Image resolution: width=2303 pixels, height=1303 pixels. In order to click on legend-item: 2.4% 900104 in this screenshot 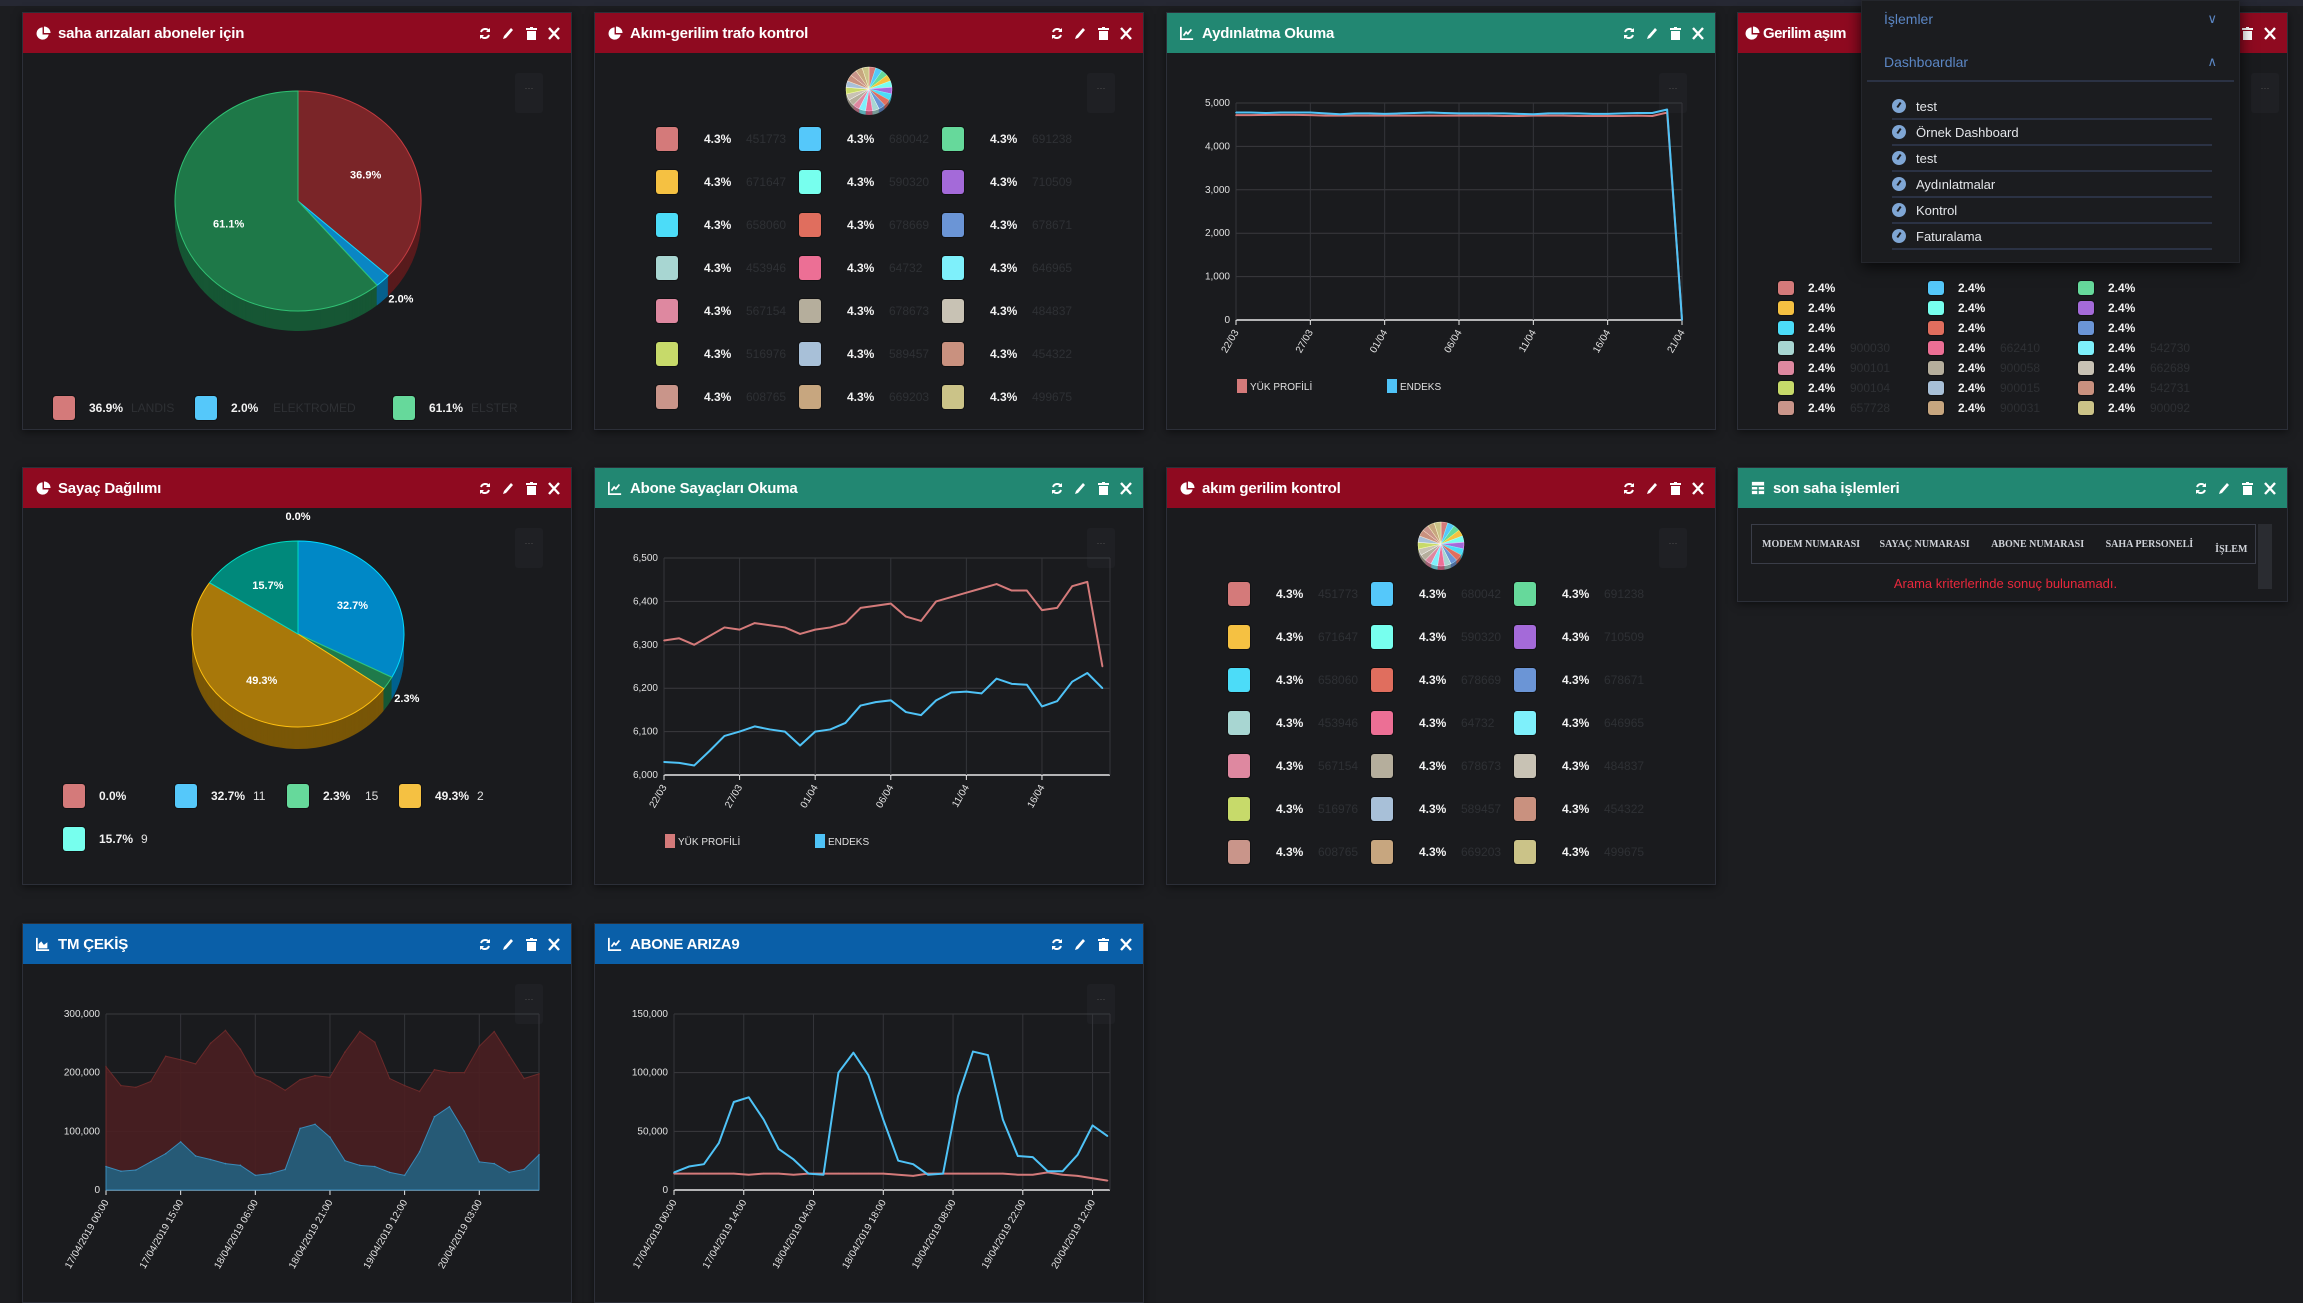, I will do `click(1834, 388)`.